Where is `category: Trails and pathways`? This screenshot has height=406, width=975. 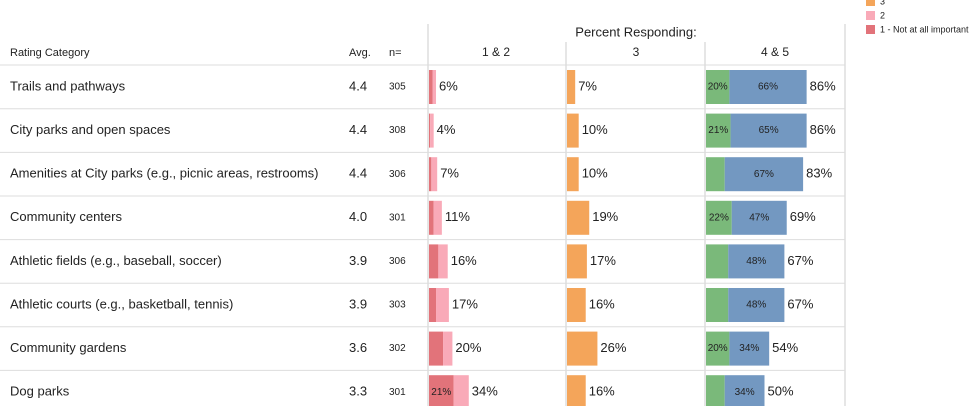
category: Trails and pathways is located at coordinates (68, 85).